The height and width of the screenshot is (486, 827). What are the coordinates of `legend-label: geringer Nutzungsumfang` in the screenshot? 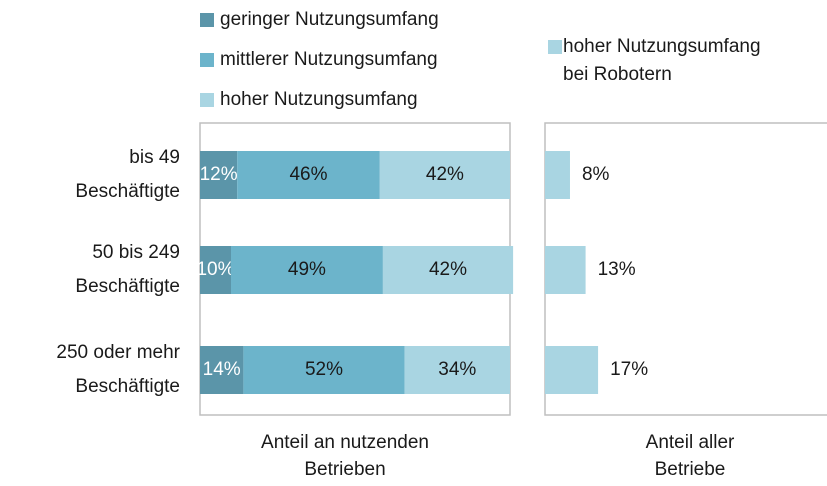 It's located at (329, 19).